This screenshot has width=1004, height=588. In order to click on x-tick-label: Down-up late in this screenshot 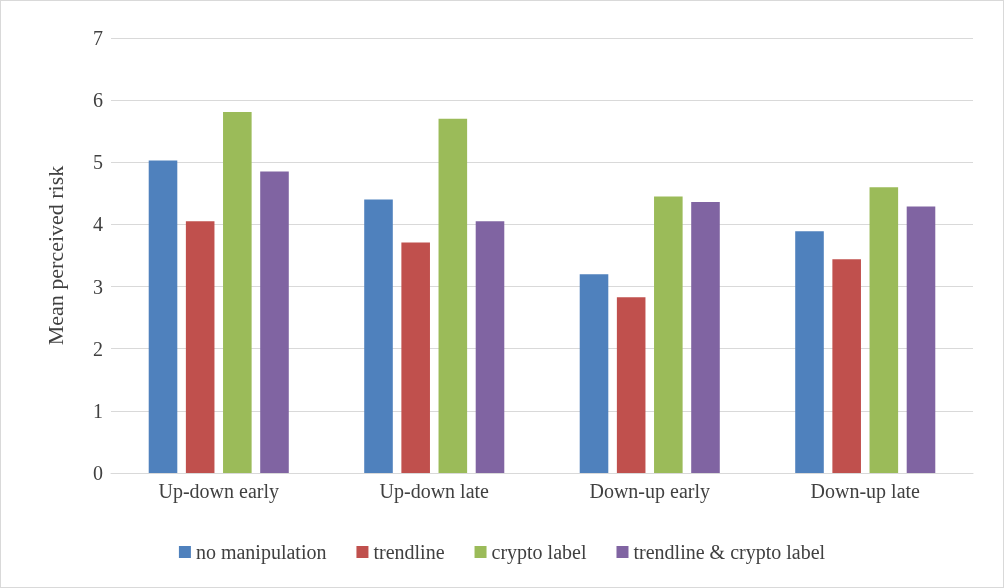, I will do `click(865, 491)`.